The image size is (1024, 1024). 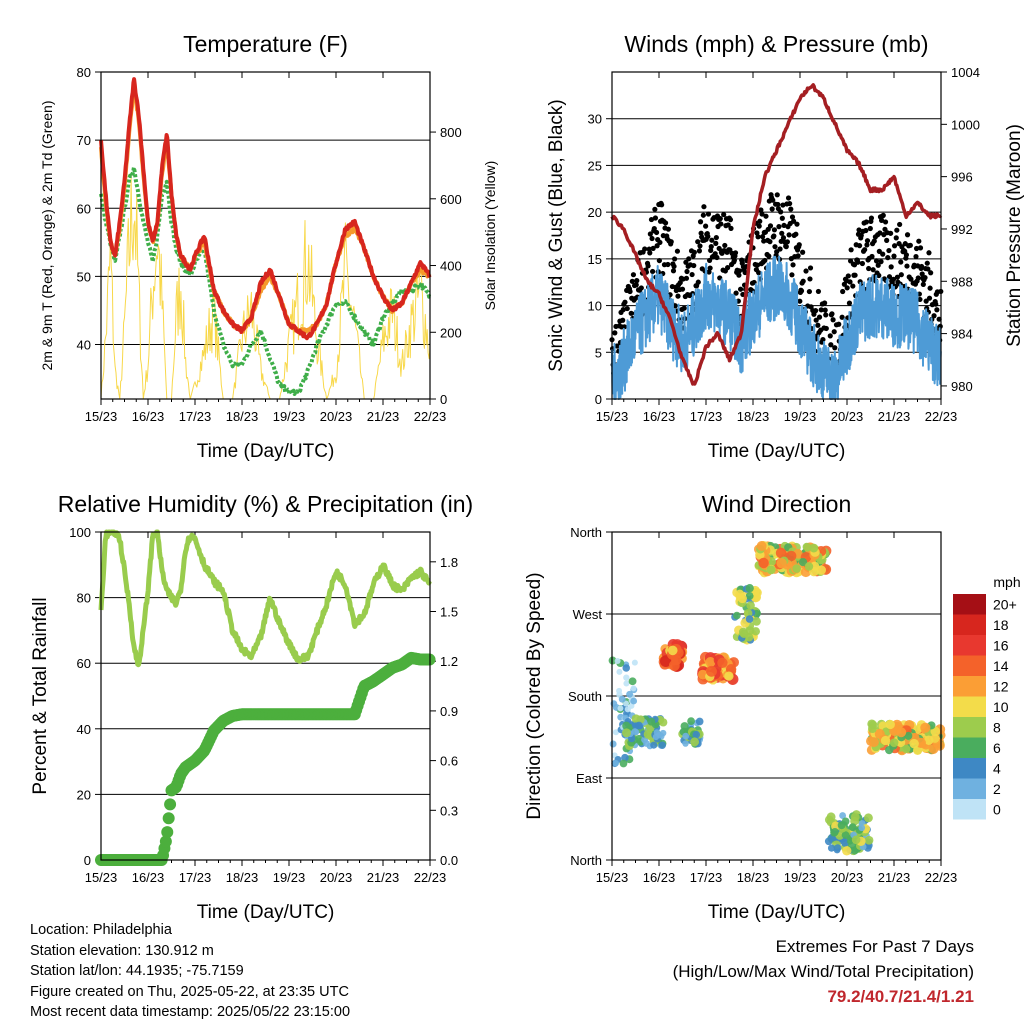 What do you see at coordinates (847, 877) in the screenshot?
I see `wind_direction-xtick-label: 20/23` at bounding box center [847, 877].